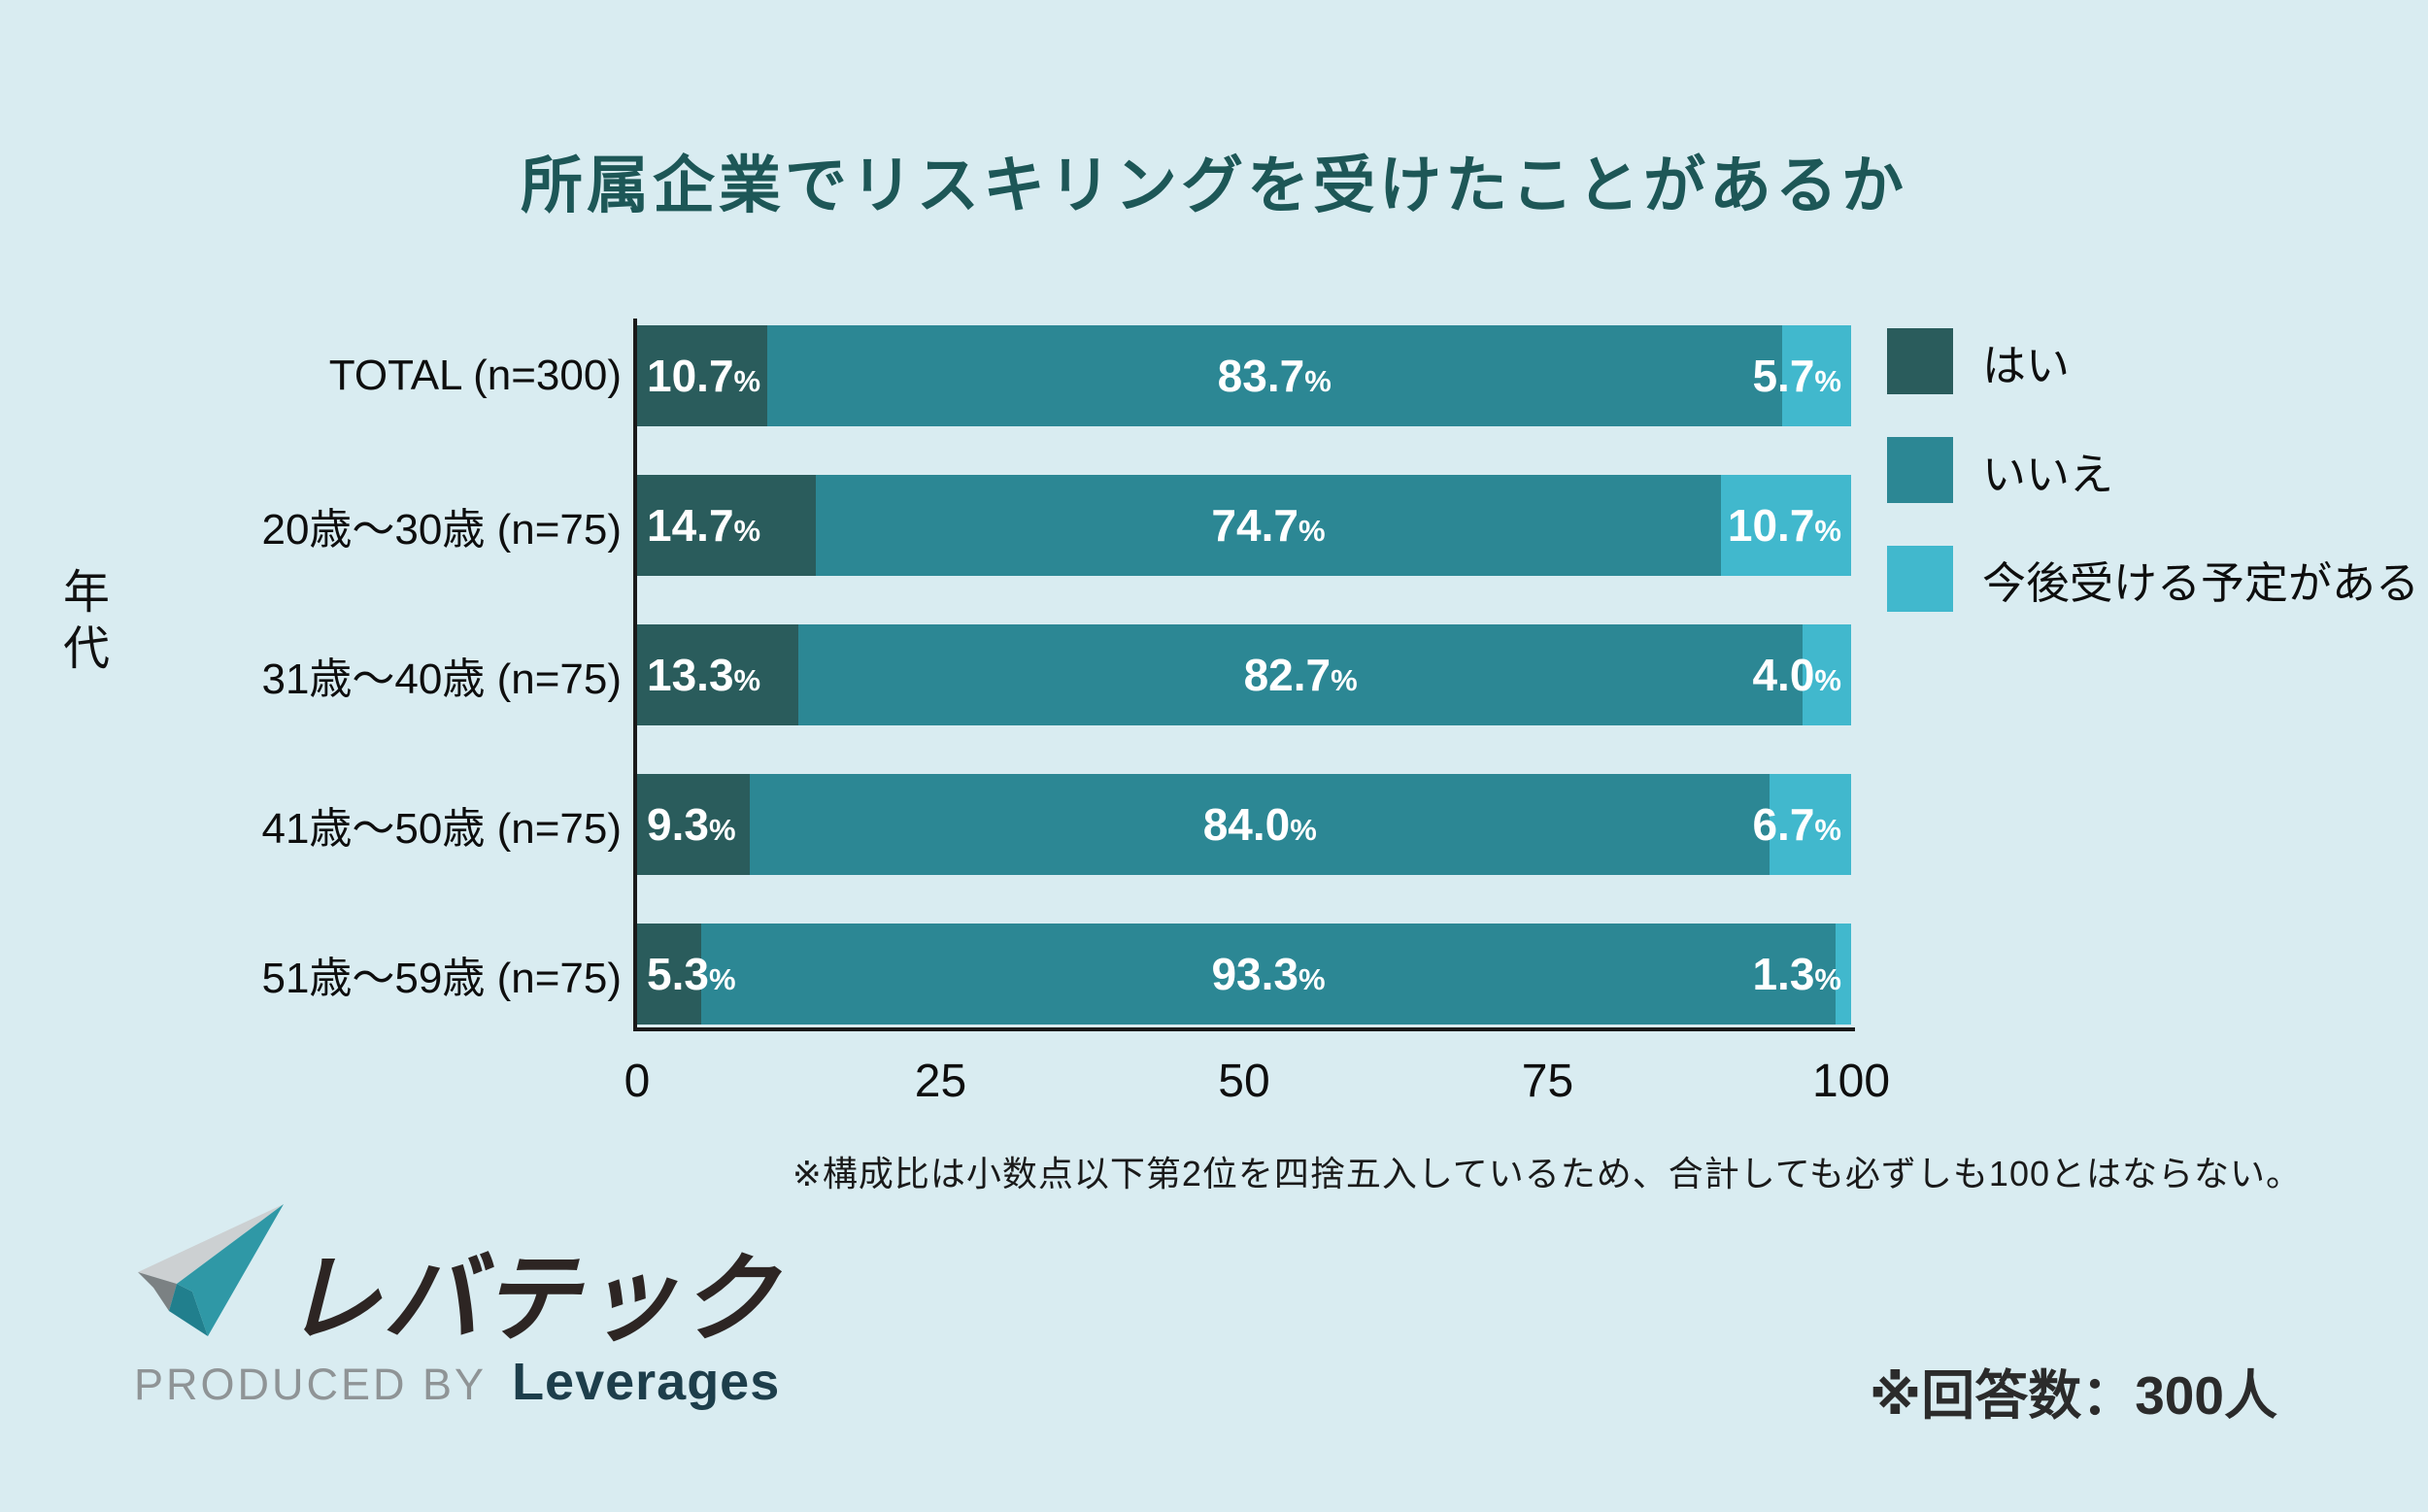  Describe the element at coordinates (1796, 675) in the screenshot. I see `bar-value-label: 4.0%` at that location.